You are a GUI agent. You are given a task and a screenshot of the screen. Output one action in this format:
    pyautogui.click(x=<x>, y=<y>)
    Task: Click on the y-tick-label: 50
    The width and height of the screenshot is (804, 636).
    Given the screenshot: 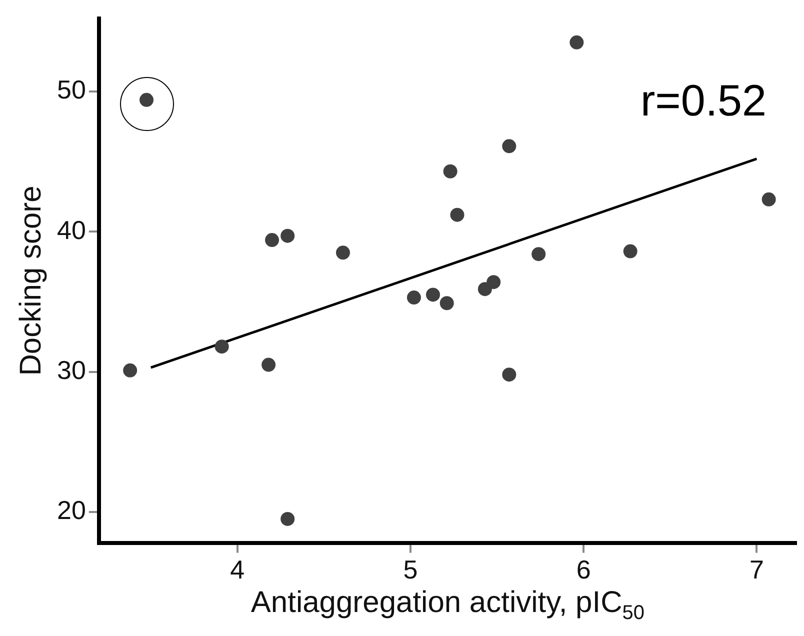 What is the action you would take?
    pyautogui.click(x=71, y=89)
    